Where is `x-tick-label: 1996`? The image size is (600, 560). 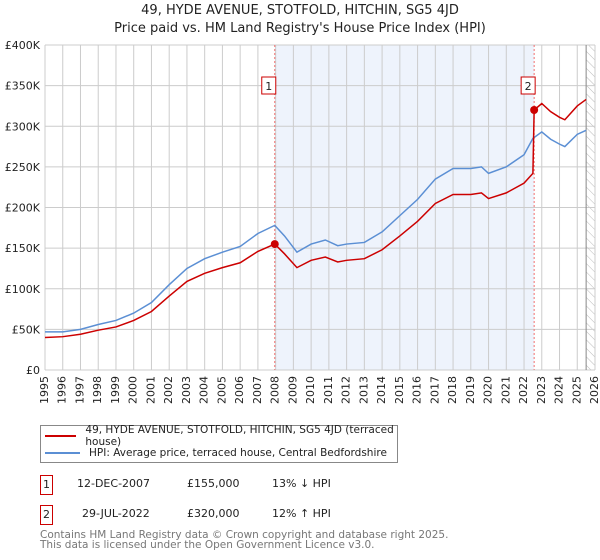
x-tick-label: 1996 is located at coordinates (62, 390).